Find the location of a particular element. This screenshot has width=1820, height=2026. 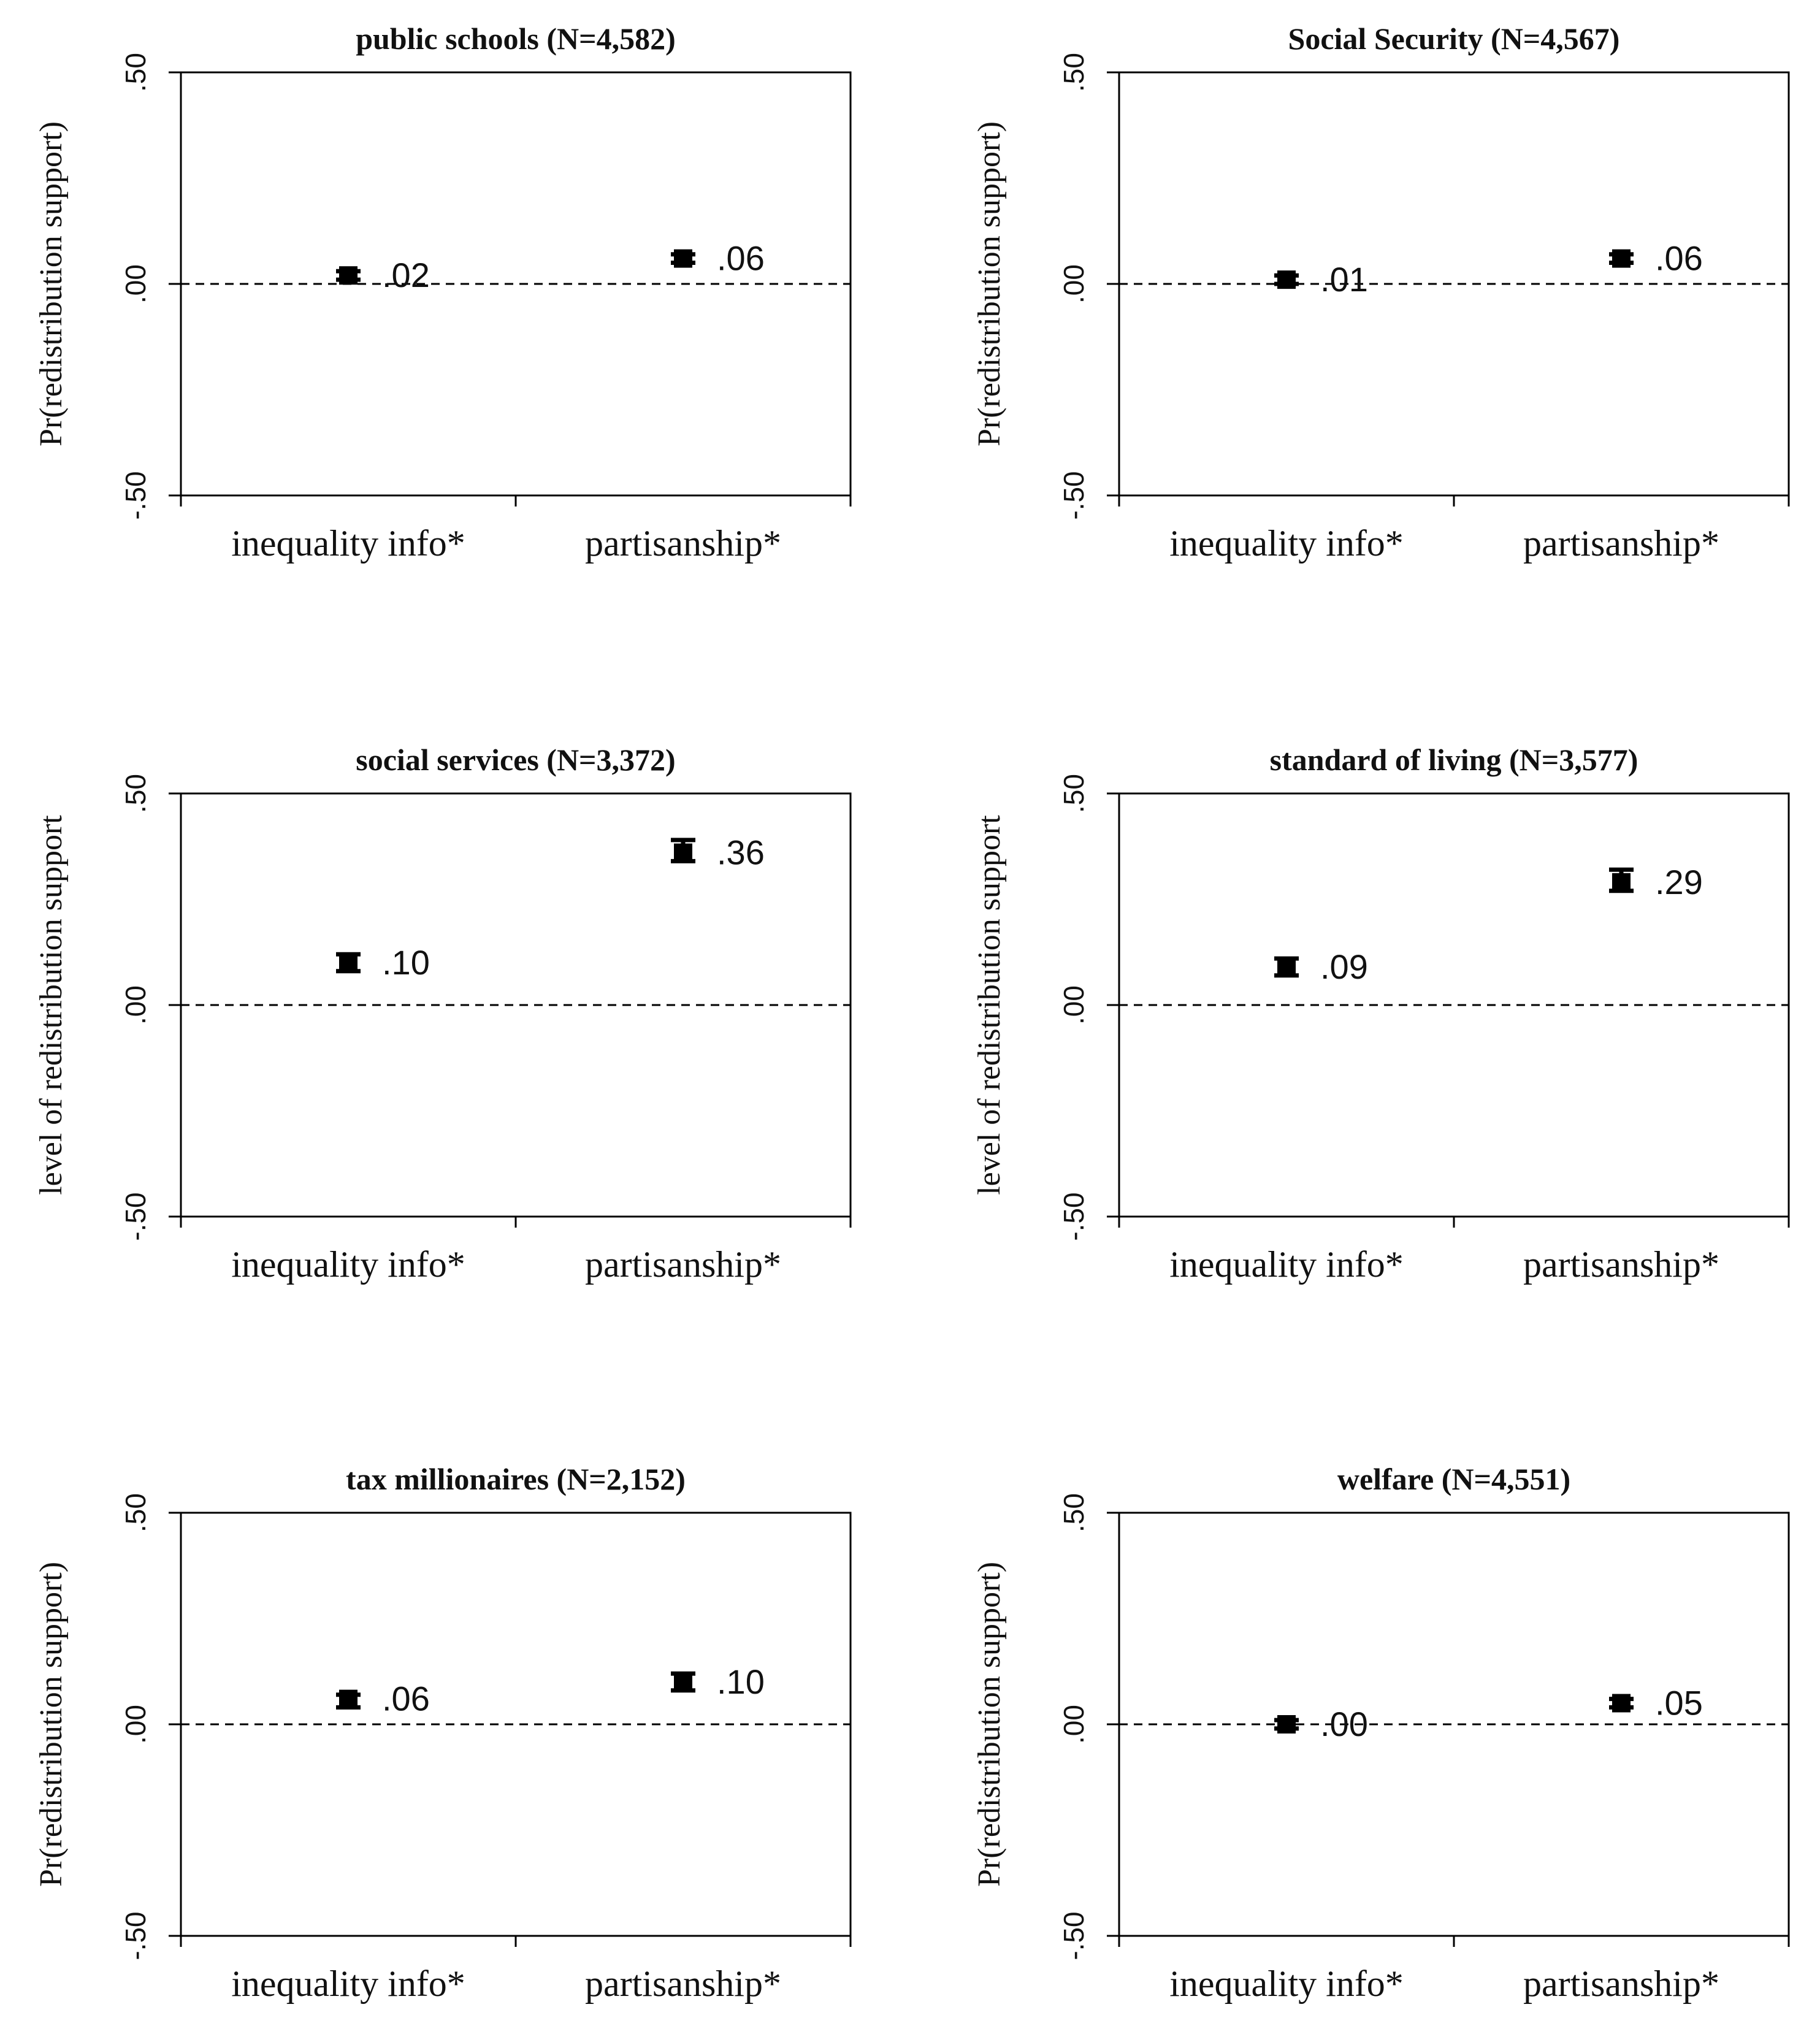

data-point-group: .05 is located at coordinates (1656, 1703).